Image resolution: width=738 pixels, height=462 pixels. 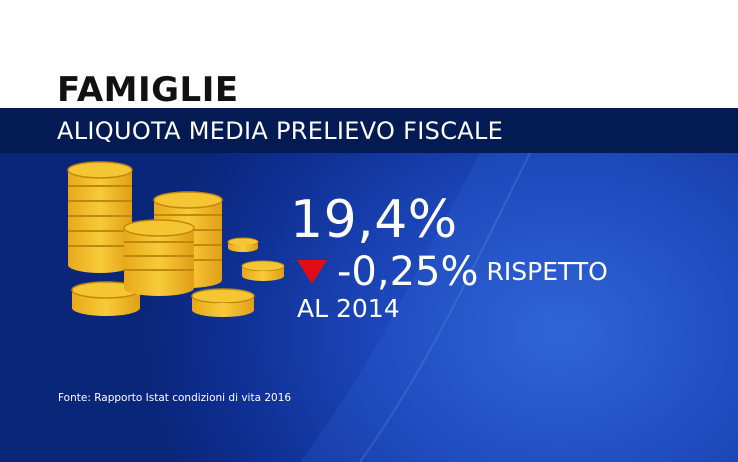 I want to click on stat-change-label: RISPETTO, so click(x=547, y=271).